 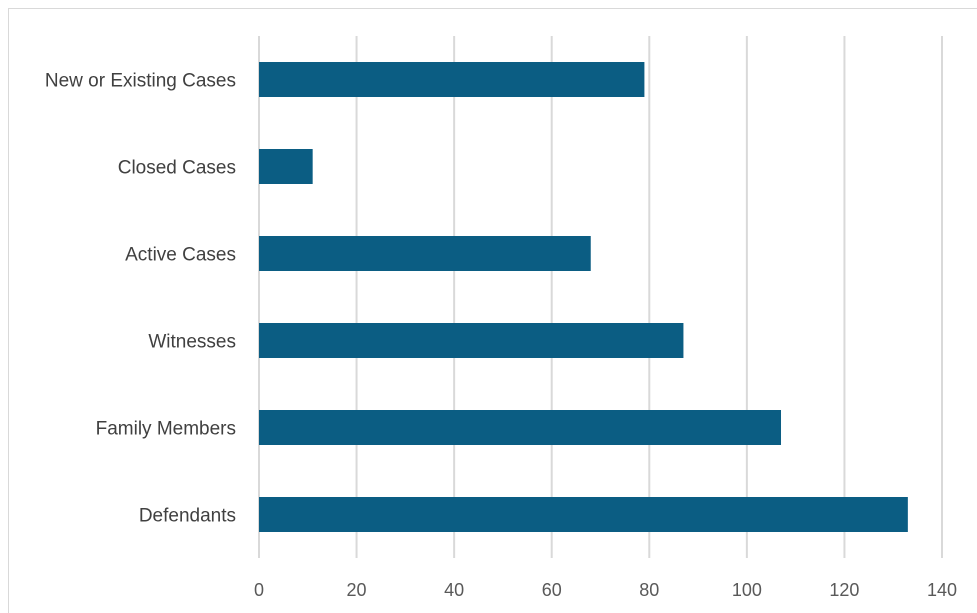 I want to click on x-tick-label: 60, so click(x=552, y=590).